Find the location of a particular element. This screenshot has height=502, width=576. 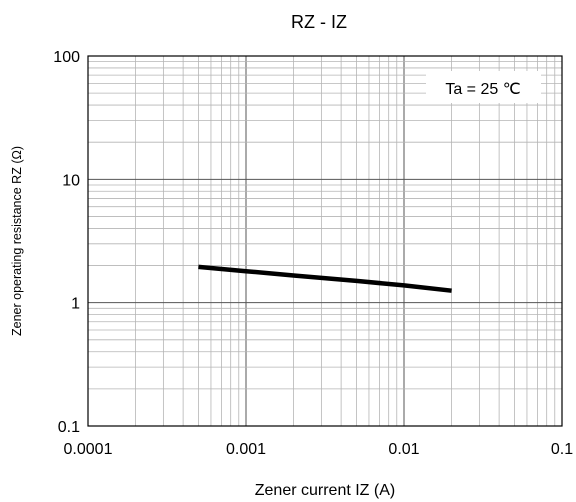

x-tick-label: 0.01 is located at coordinates (403, 449).